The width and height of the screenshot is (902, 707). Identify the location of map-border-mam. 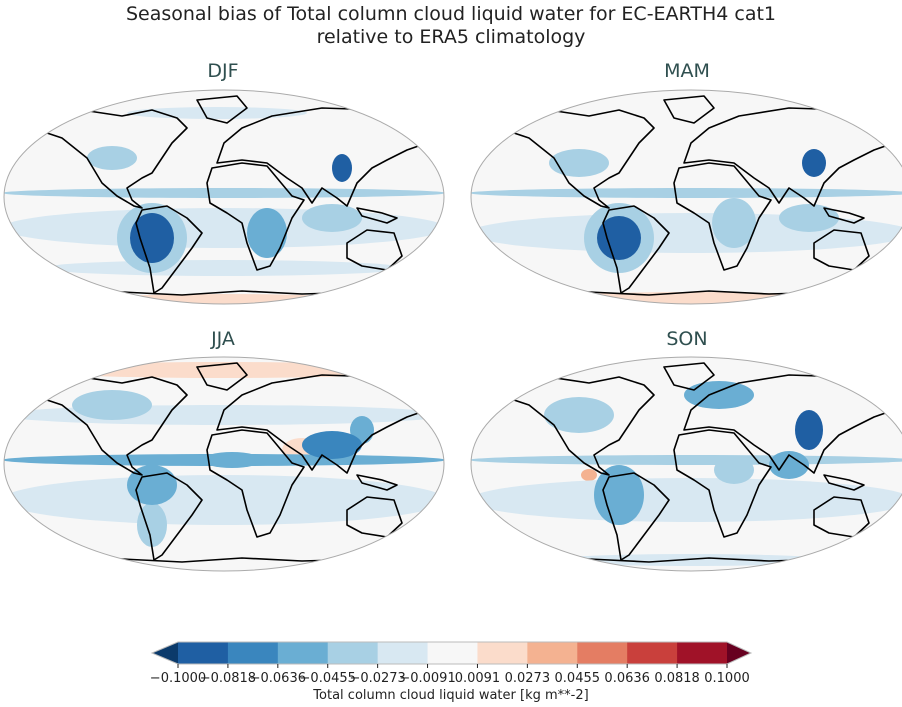
(686, 197).